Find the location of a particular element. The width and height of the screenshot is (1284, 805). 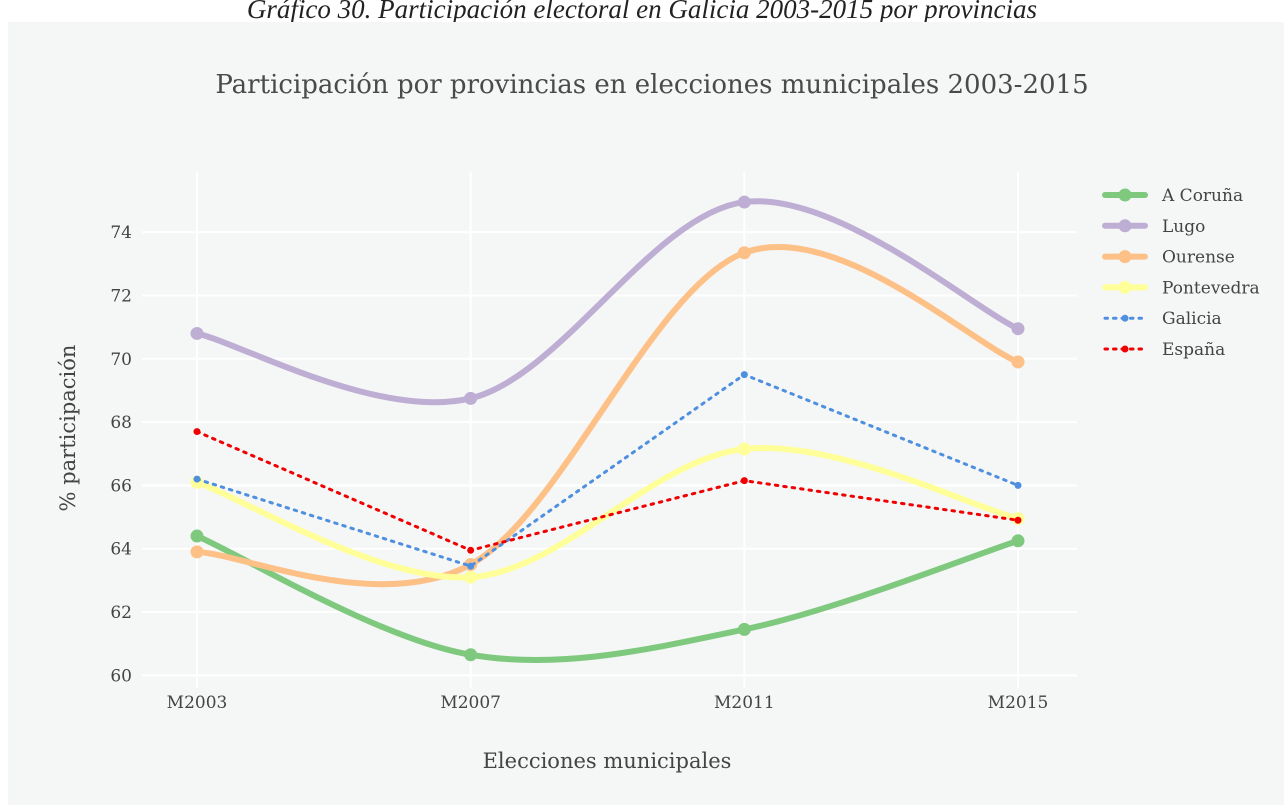

legend-label: Pontevedra is located at coordinates (1211, 288).